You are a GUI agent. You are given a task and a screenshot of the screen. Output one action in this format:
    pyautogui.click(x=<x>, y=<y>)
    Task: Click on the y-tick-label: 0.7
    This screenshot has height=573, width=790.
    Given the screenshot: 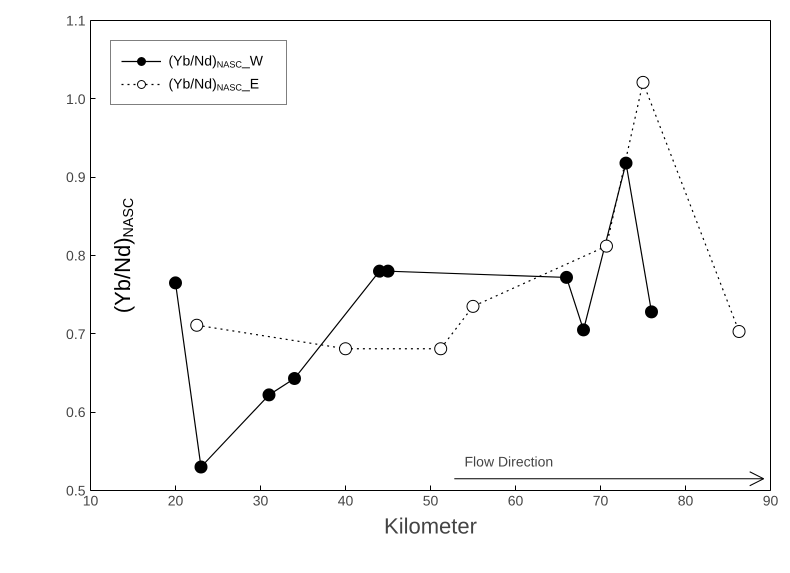 What is the action you would take?
    pyautogui.click(x=76, y=334)
    